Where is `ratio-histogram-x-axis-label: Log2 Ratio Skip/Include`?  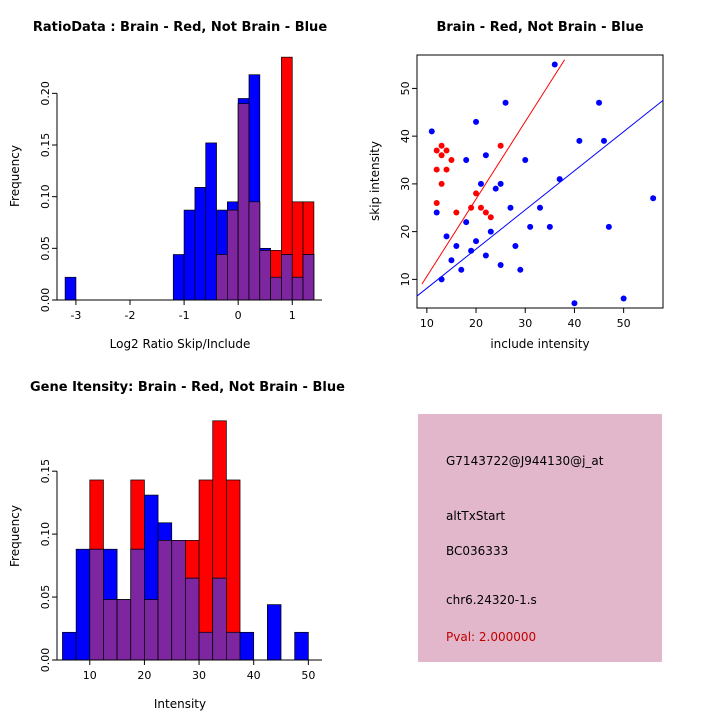
ratio-histogram-x-axis-label: Log2 Ratio Skip/Include is located at coordinates (180, 344).